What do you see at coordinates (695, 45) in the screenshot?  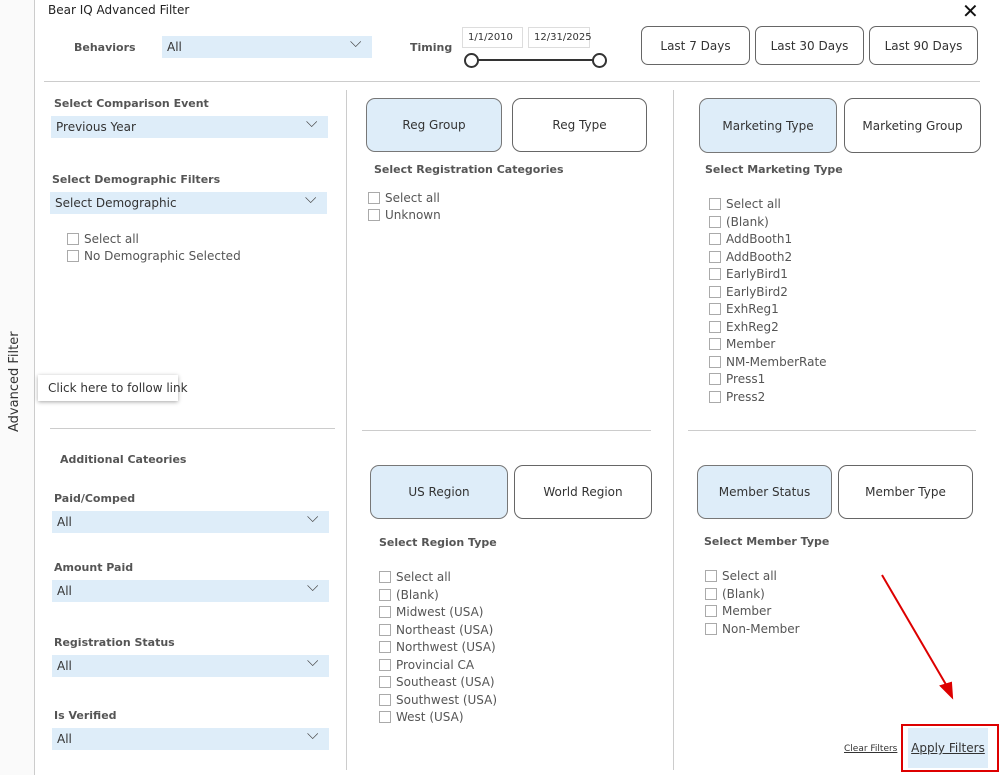 I see `range-button: Last 7 Days` at bounding box center [695, 45].